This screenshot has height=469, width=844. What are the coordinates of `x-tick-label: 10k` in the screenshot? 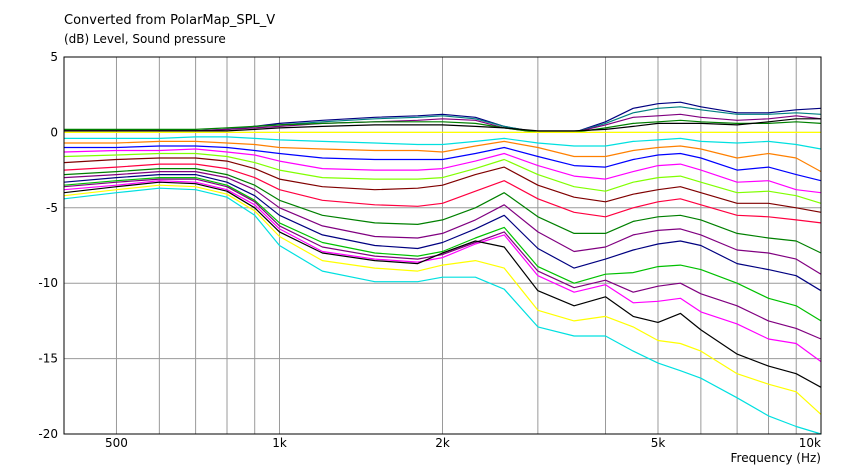 It's located at (810, 443).